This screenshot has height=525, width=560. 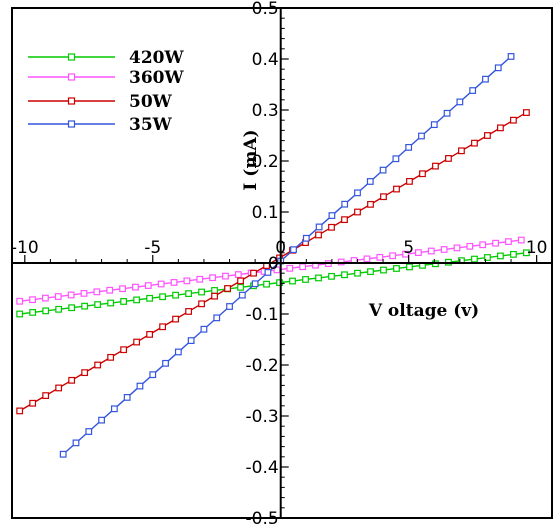 What do you see at coordinates (265, 9) in the screenshot?
I see `y-tick-label: 0.5` at bounding box center [265, 9].